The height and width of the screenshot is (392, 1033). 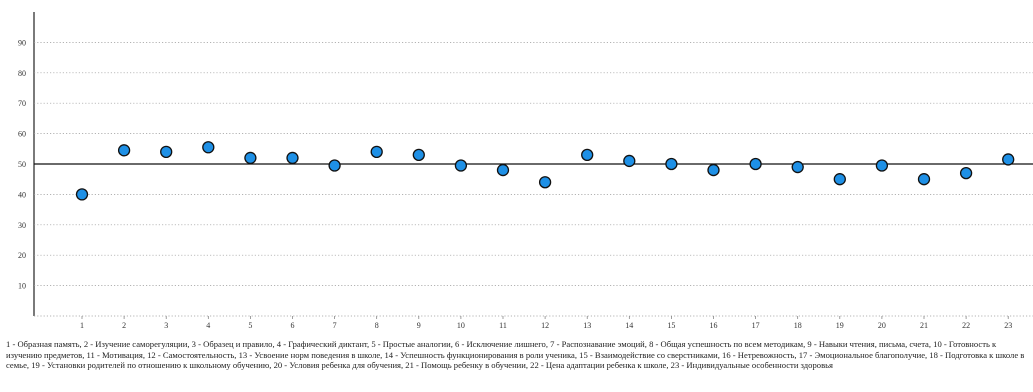 What do you see at coordinates (166, 325) in the screenshot?
I see `x-tick-label-3: 3` at bounding box center [166, 325].